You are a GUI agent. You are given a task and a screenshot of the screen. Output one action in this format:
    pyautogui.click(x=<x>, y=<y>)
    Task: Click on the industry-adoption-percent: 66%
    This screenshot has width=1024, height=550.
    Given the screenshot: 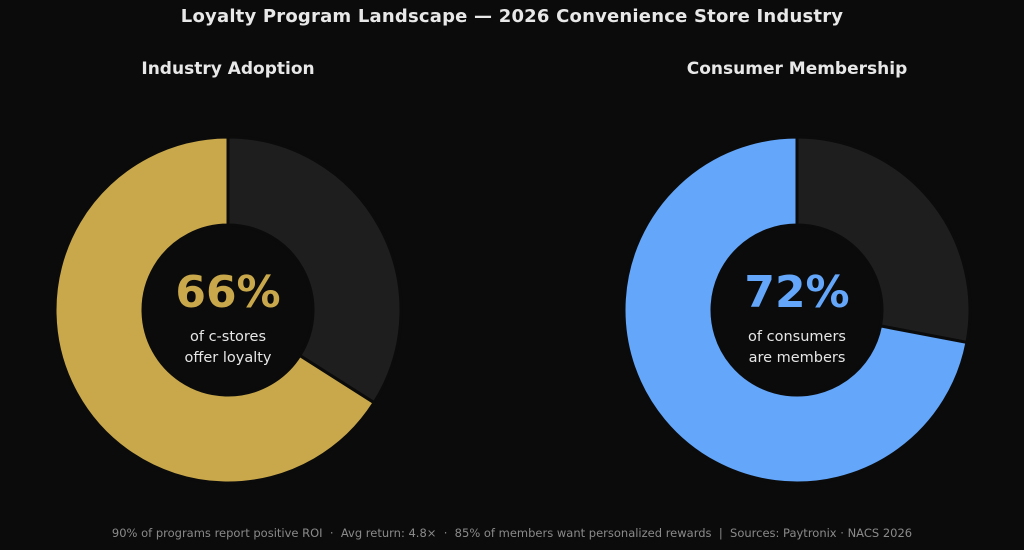 What is the action you would take?
    pyautogui.click(x=228, y=292)
    